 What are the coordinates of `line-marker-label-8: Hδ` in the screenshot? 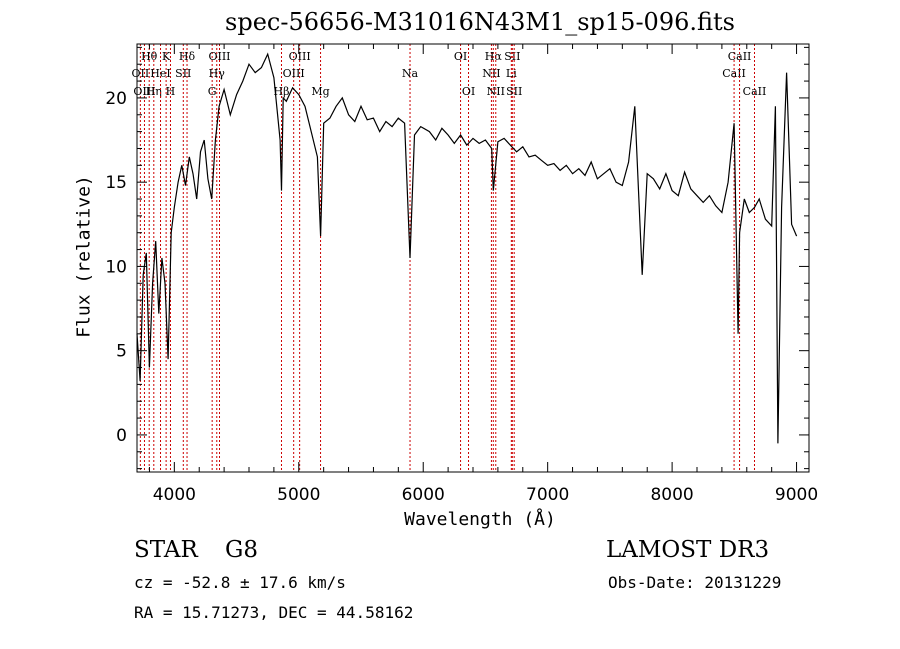 It's located at (187, 56).